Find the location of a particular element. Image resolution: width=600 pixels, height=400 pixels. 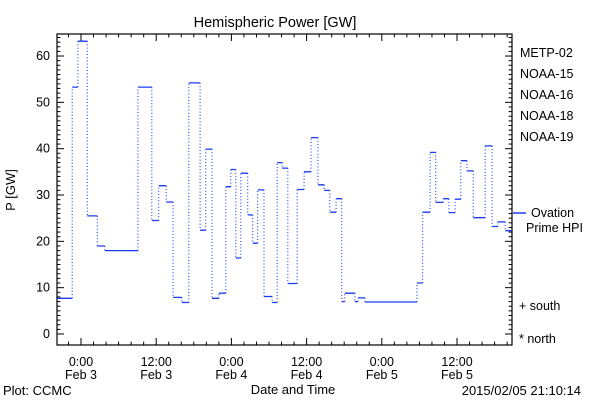

y-tick-label: 50 is located at coordinates (43, 102).